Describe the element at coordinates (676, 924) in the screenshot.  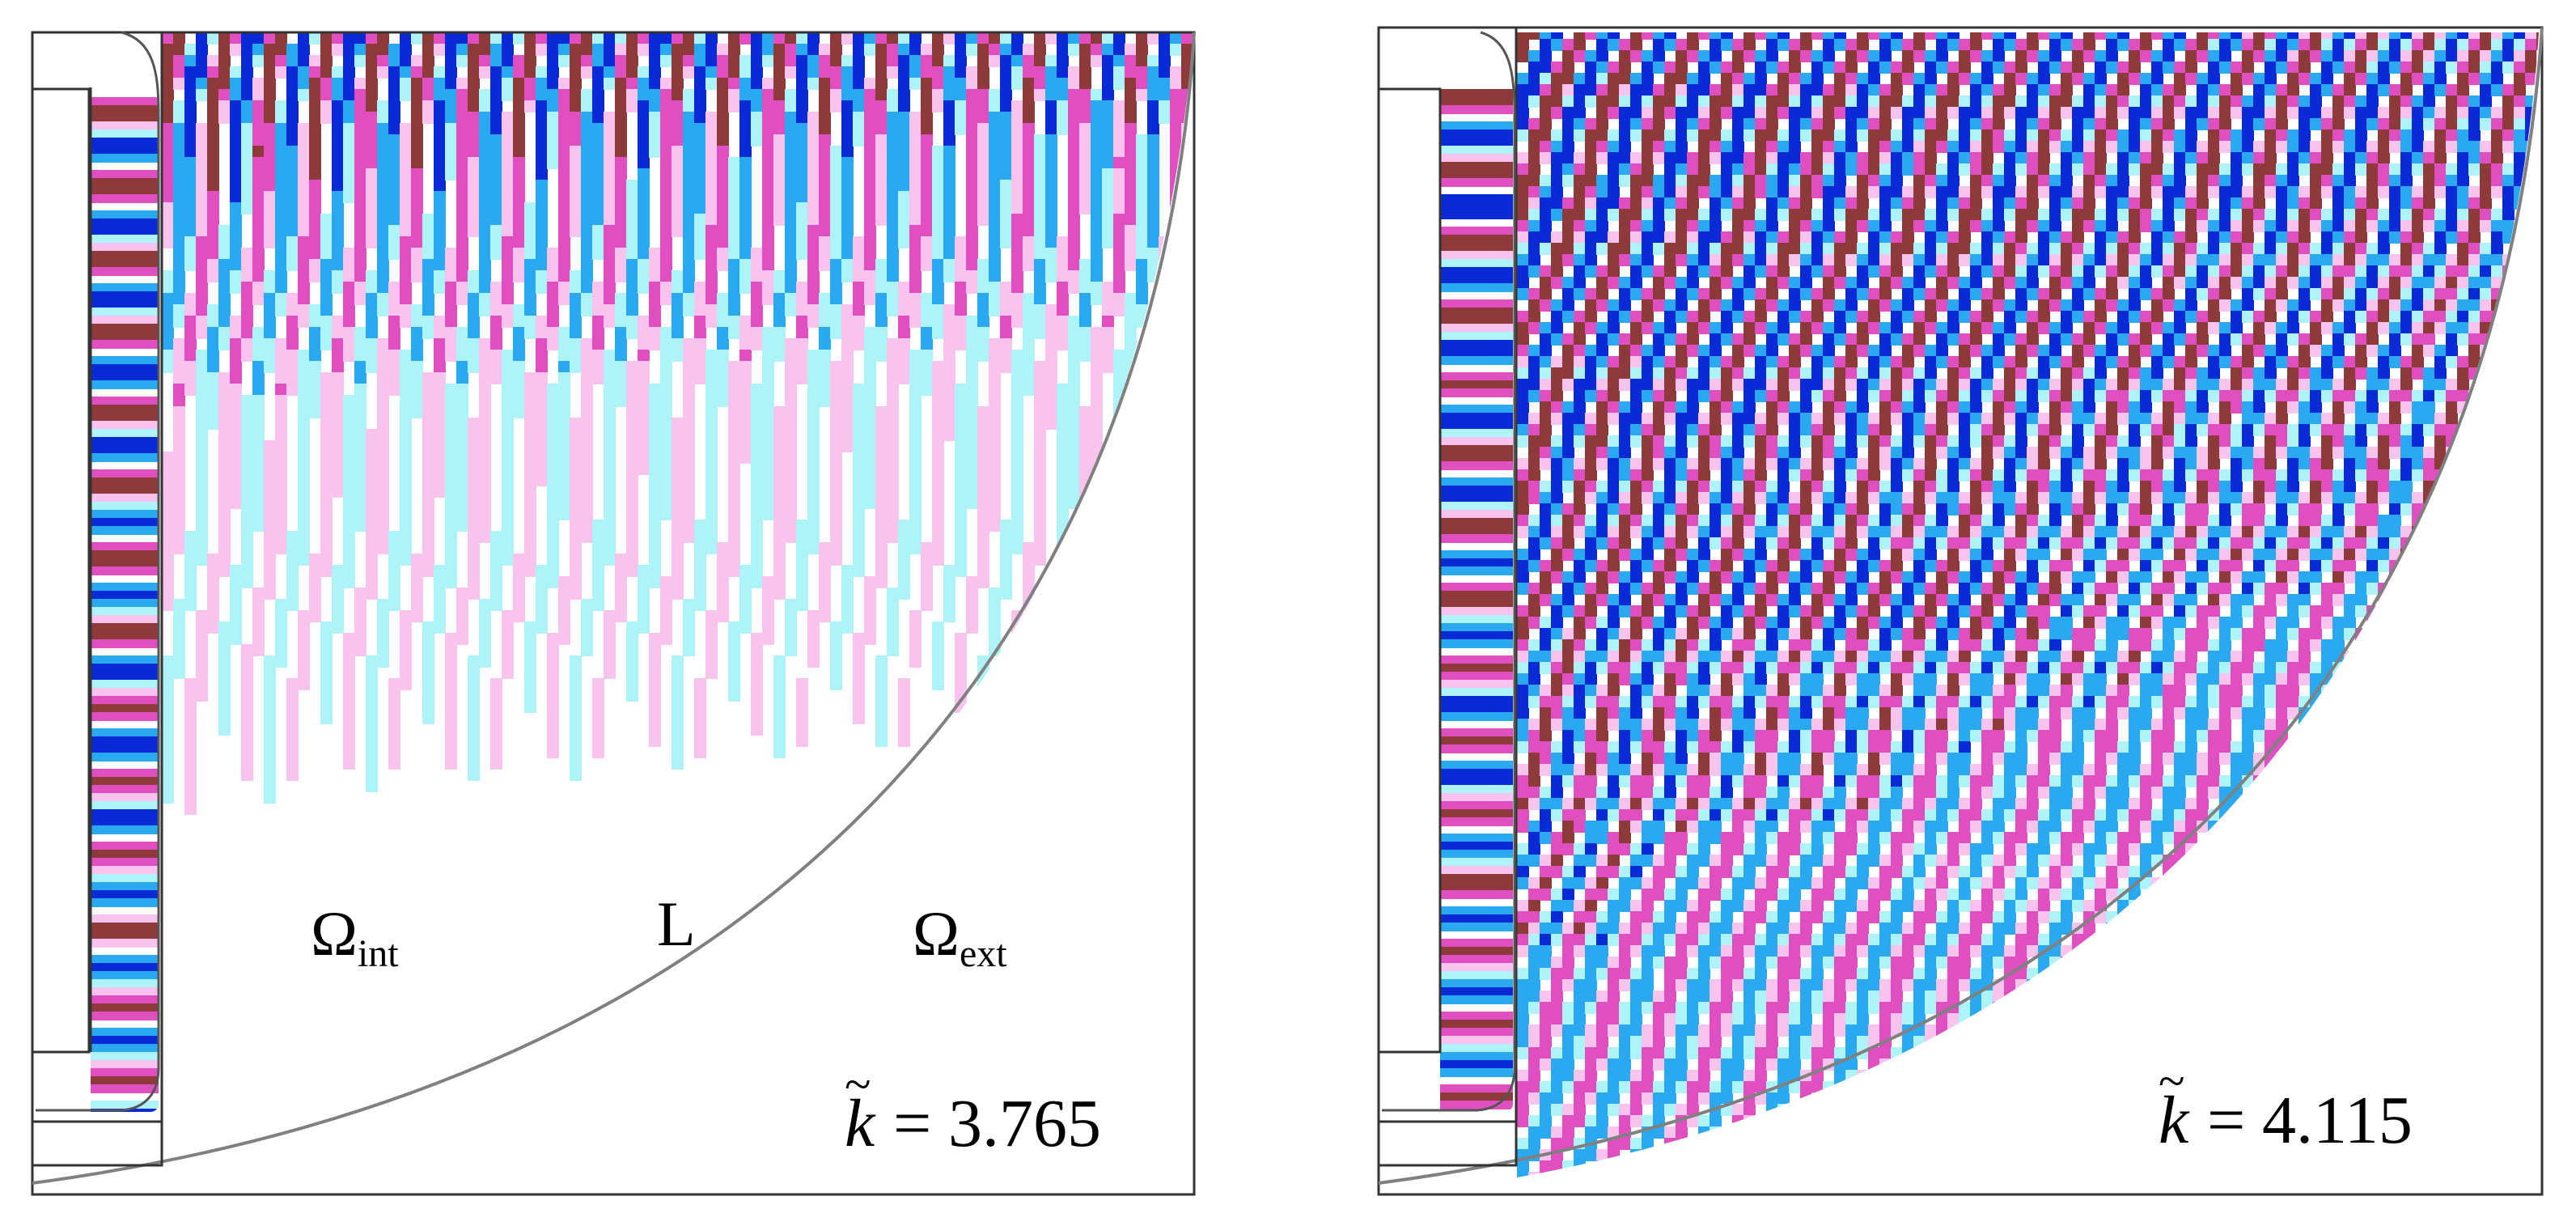
I see `interface-label: L` at that location.